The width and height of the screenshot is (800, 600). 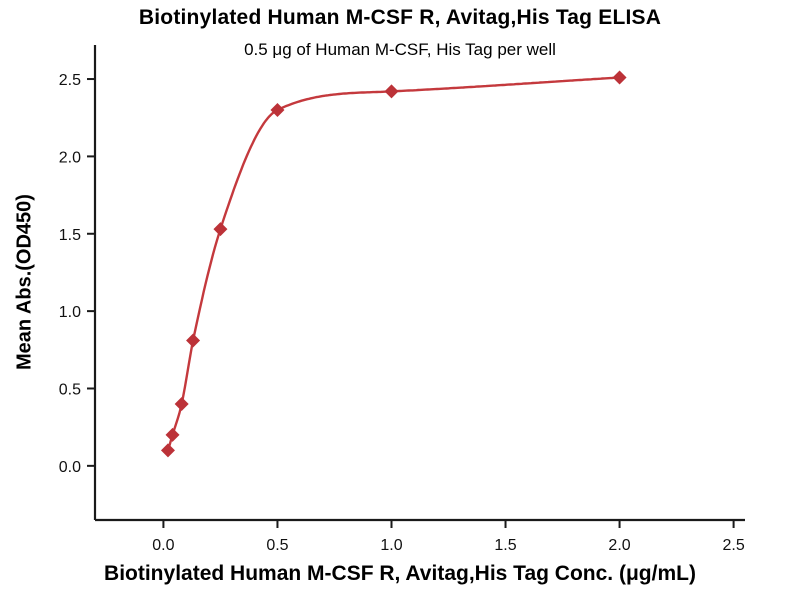 I want to click on x-tick-label: 2.5, so click(x=733, y=545).